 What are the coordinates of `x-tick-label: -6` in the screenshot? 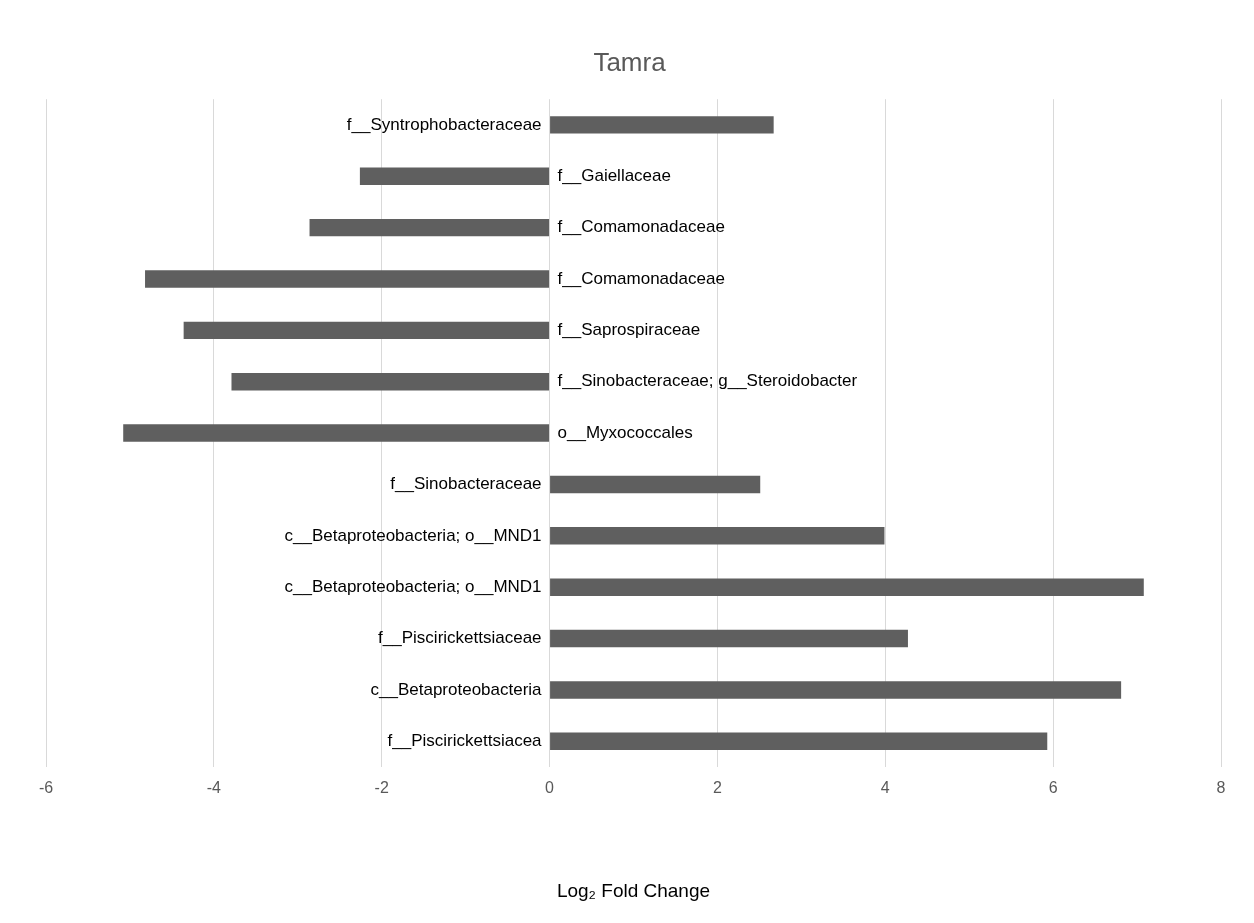 It's located at (46, 788).